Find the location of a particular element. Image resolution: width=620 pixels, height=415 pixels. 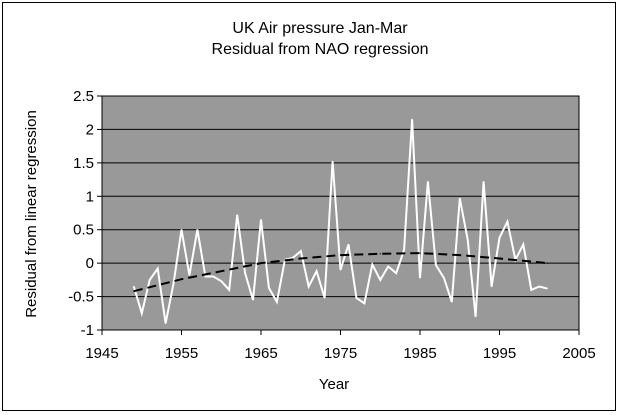

y-tick-label: -0.5 is located at coordinates (81, 297).